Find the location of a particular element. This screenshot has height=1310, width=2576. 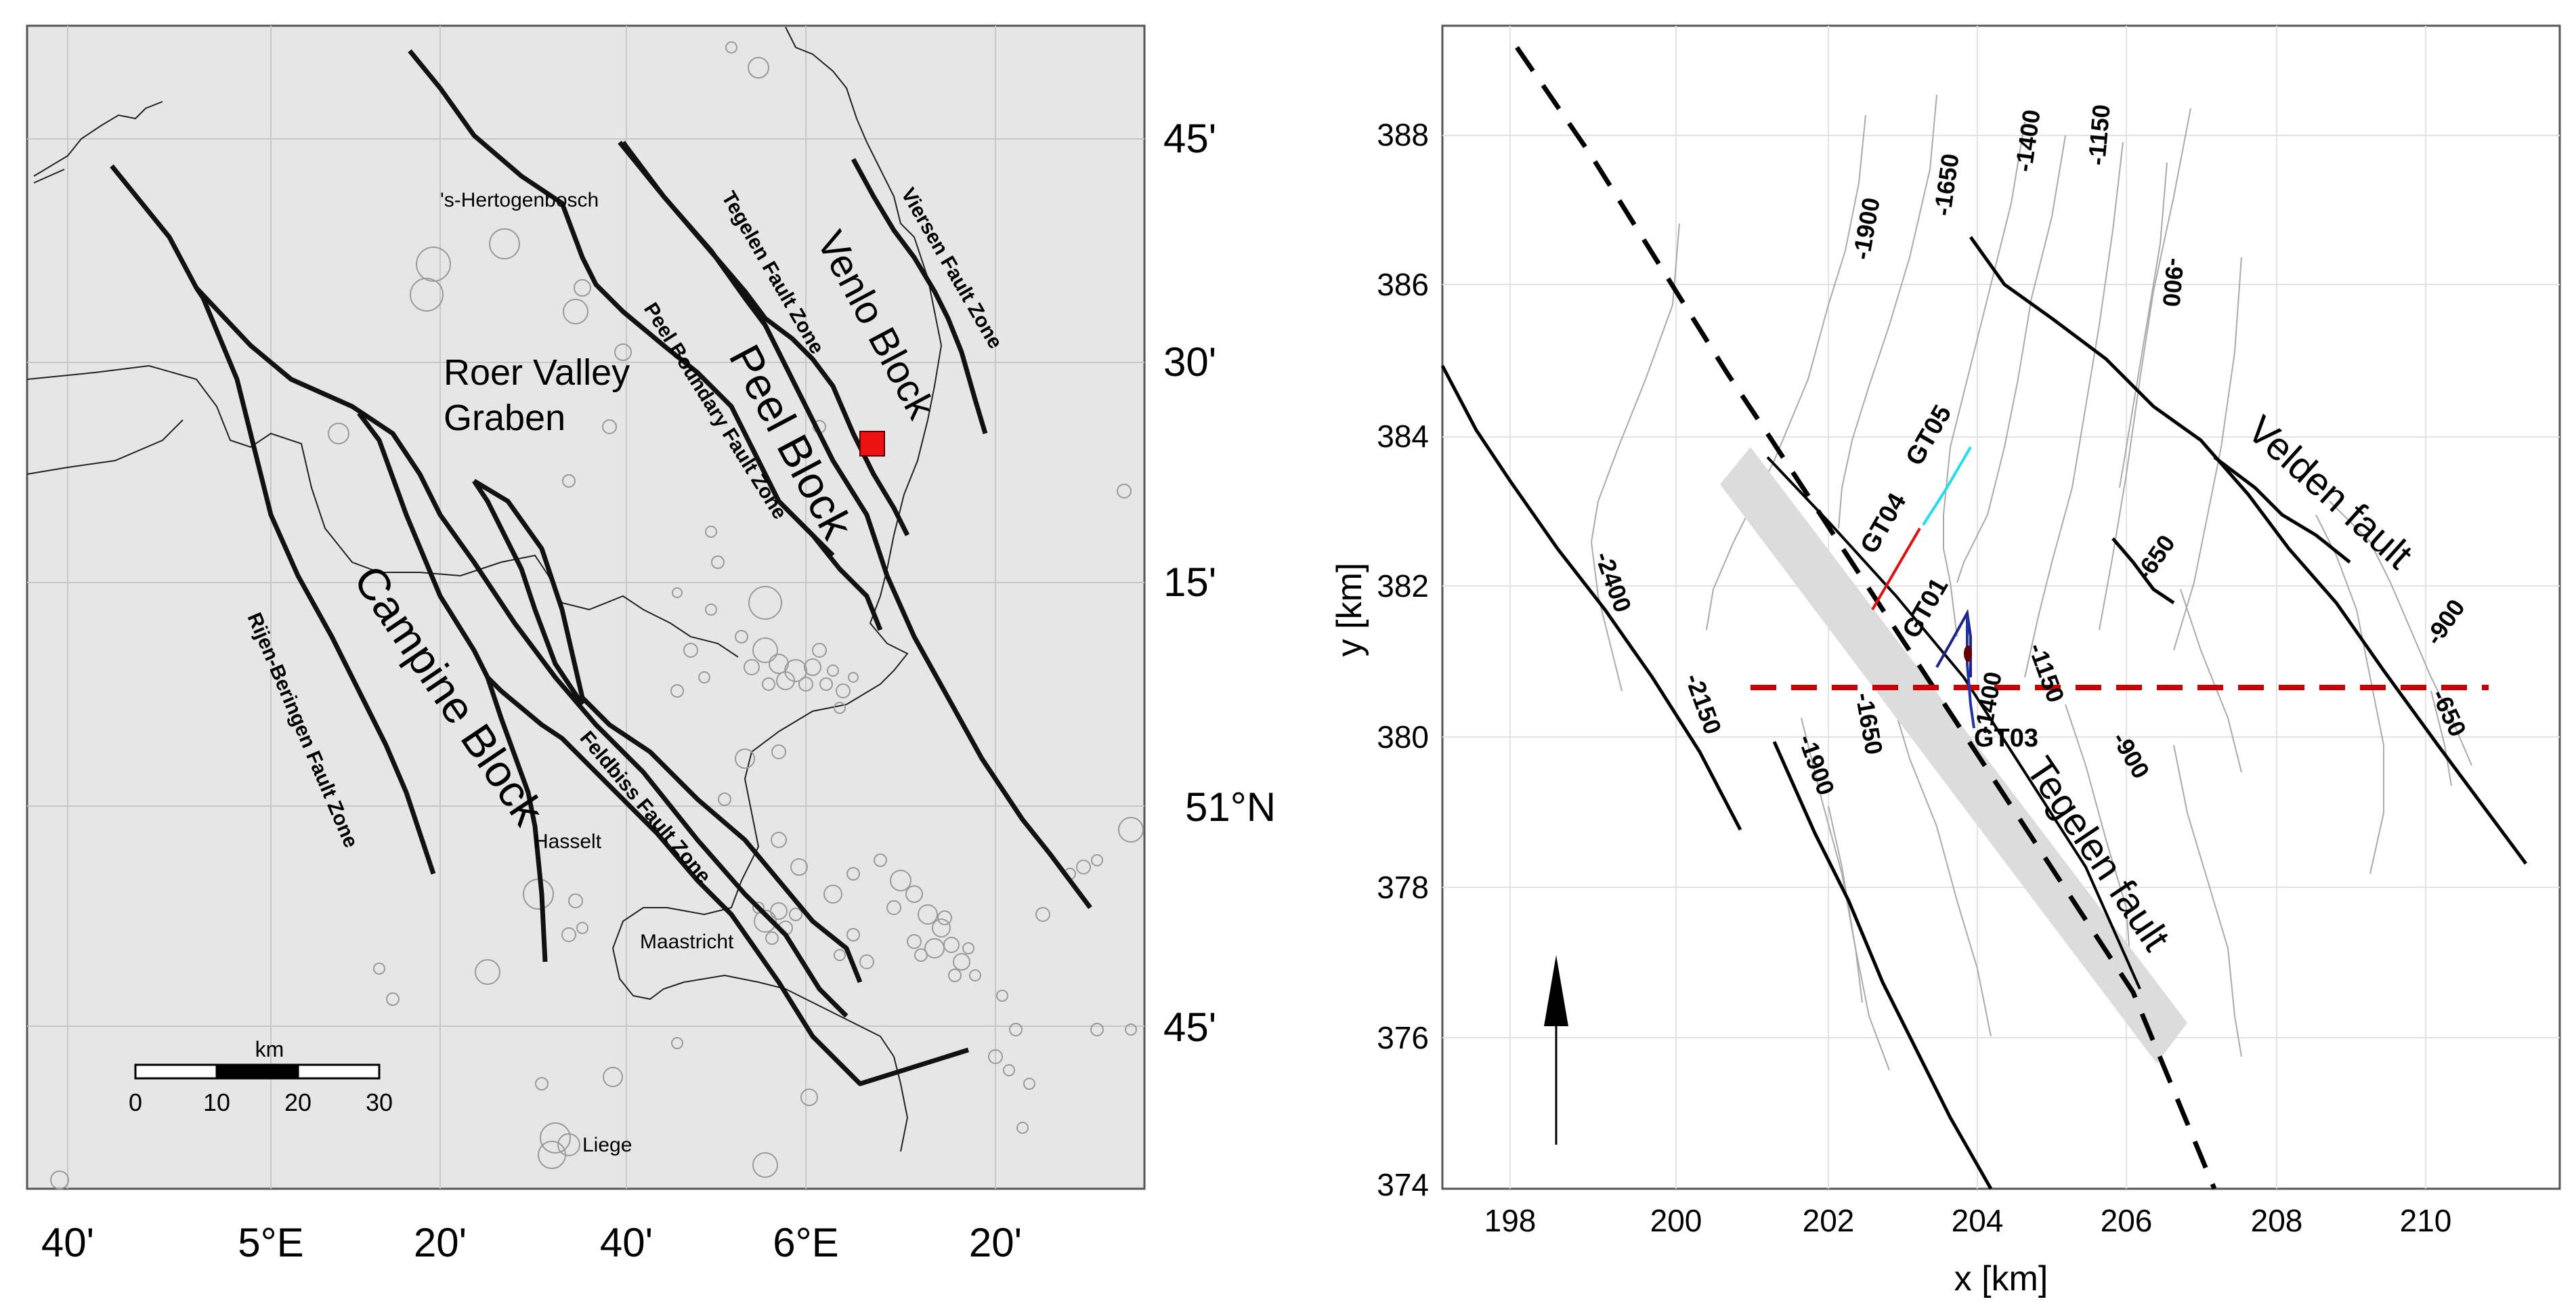

x-axis-label: x [km] is located at coordinates (2001, 1278).